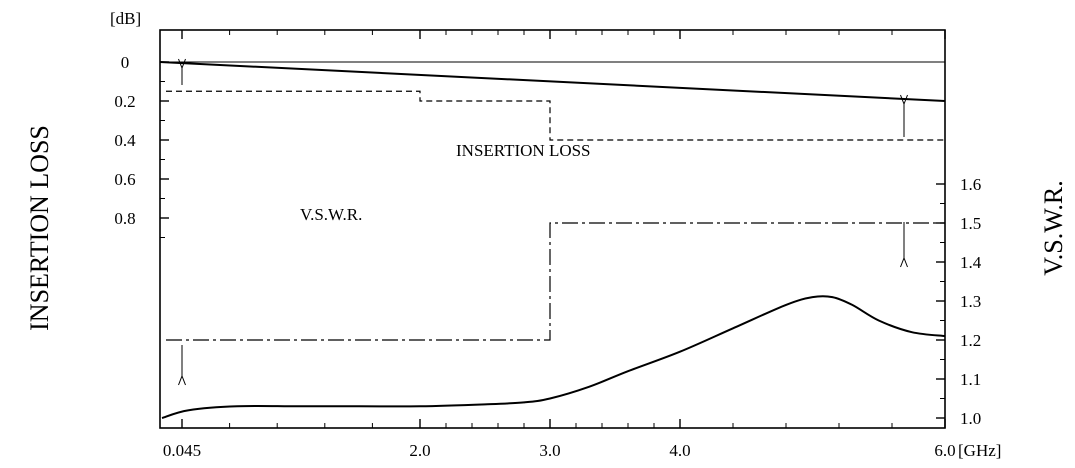  Describe the element at coordinates (182, 450) in the screenshot. I see `x-tick-label: 0.045` at that location.